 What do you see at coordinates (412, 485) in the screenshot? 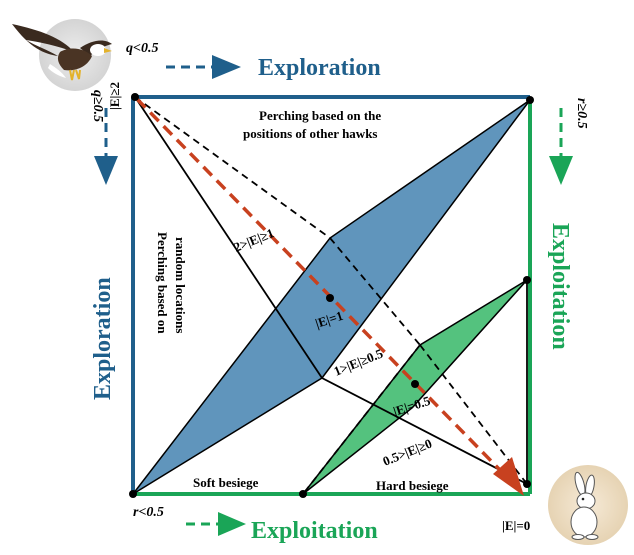
I see `hard-besiege-label: Hard besiege` at bounding box center [412, 485].